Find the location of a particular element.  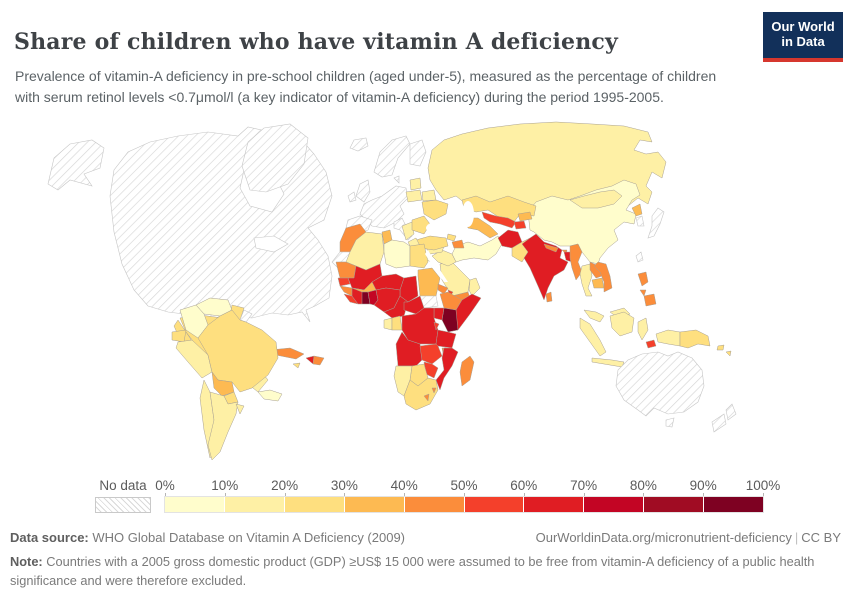

legend-bin-50-60% is located at coordinates (494, 504).